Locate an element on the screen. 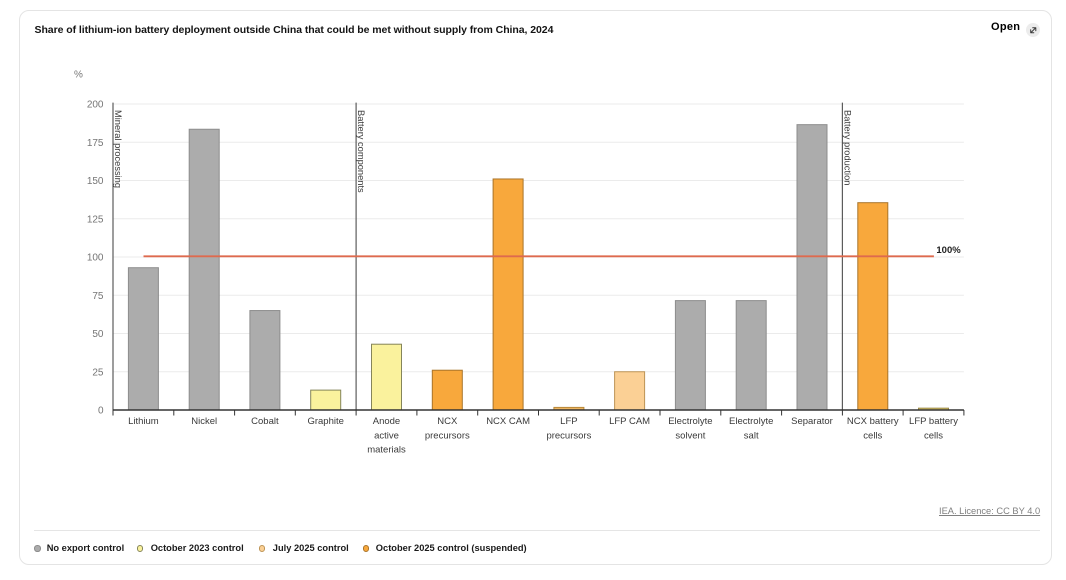 Image resolution: width=1066 pixels, height=580 pixels. svg-text: Mineral processing is located at coordinates (118, 149).